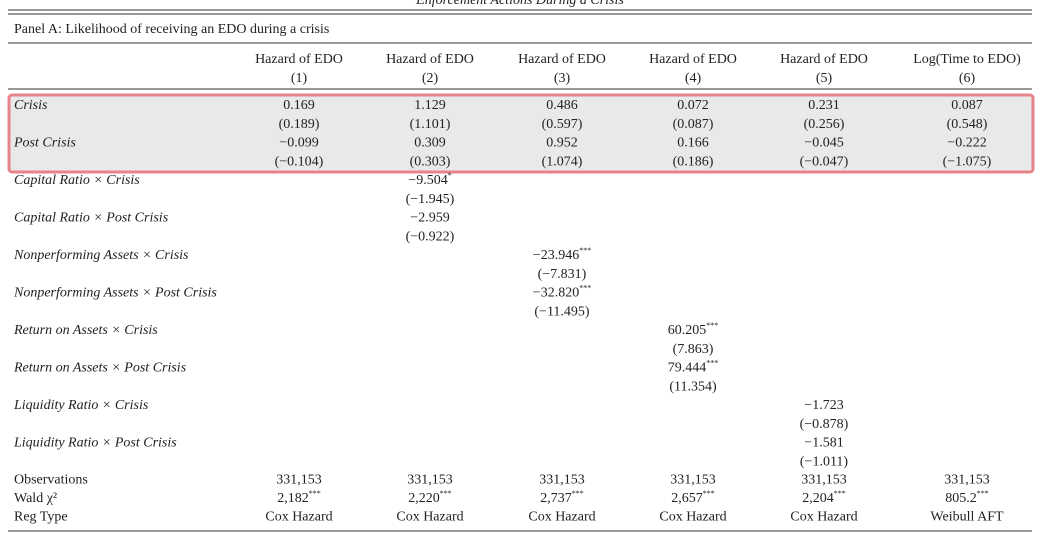  What do you see at coordinates (693, 162) in the screenshot?
I see `standard-error: (0.186)` at bounding box center [693, 162].